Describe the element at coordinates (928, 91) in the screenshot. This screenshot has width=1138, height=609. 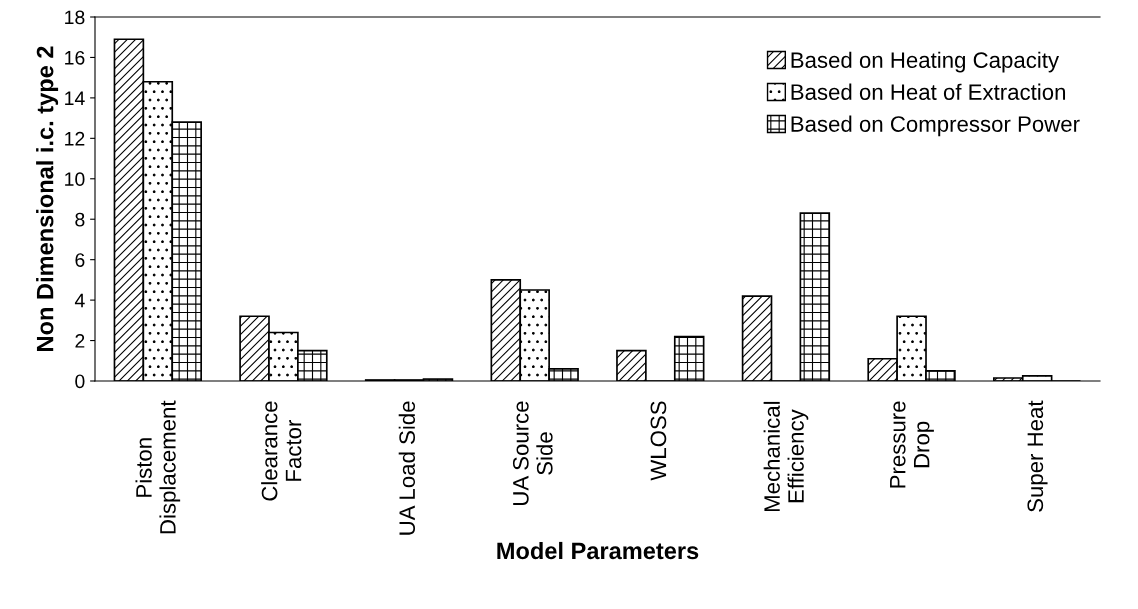
I see `legend-label: Based on Heat of Extraction` at that location.